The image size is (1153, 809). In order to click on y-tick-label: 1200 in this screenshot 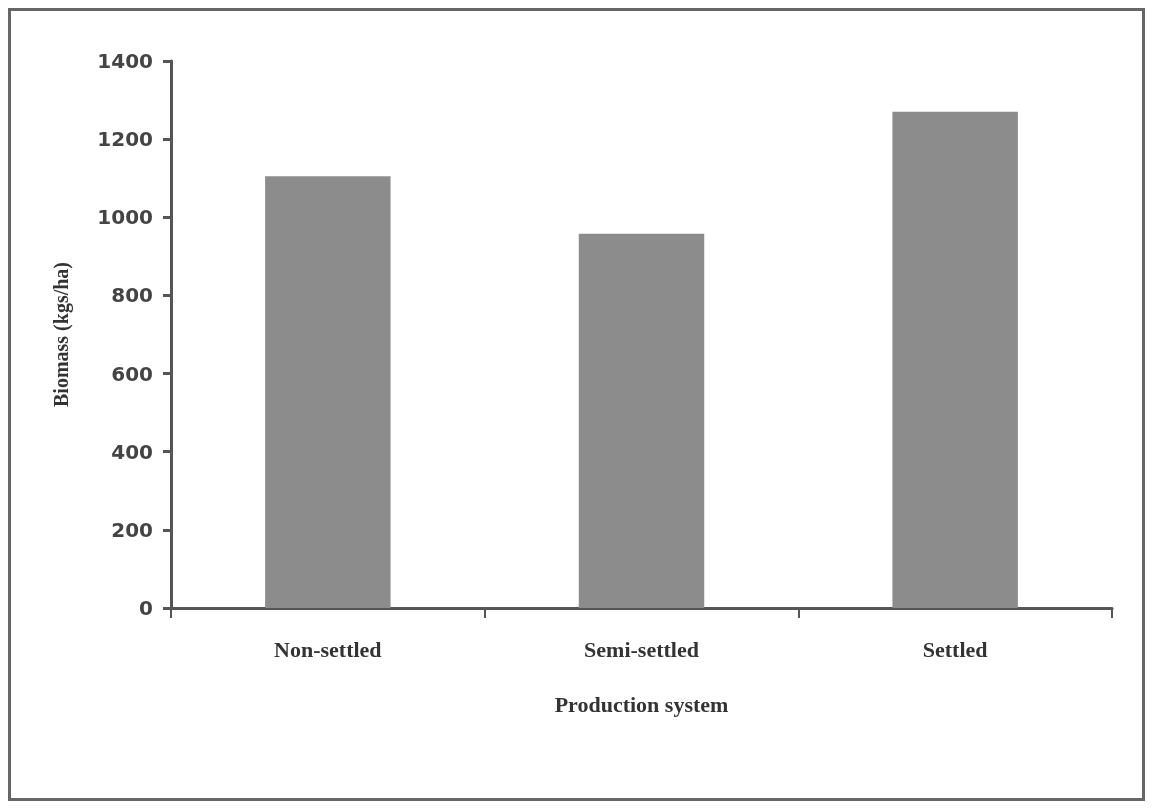, I will do `click(125, 139)`.